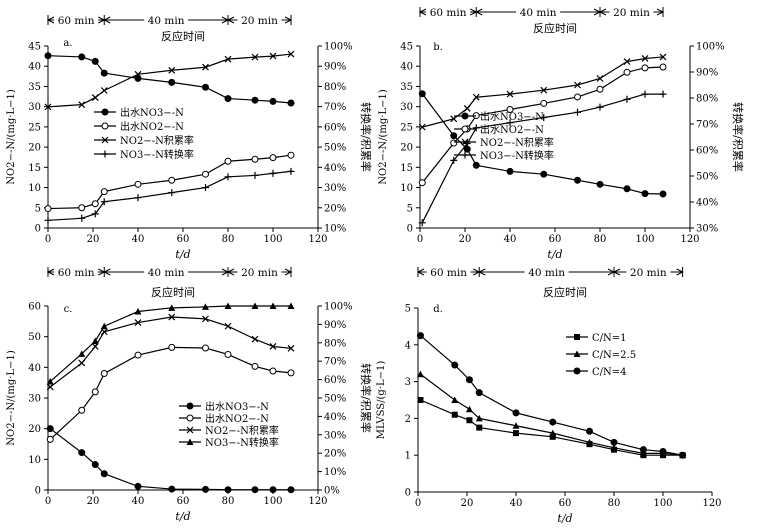 This screenshot has height=530, width=773. I want to click on y2-tick-label: 100%, so click(710, 47).